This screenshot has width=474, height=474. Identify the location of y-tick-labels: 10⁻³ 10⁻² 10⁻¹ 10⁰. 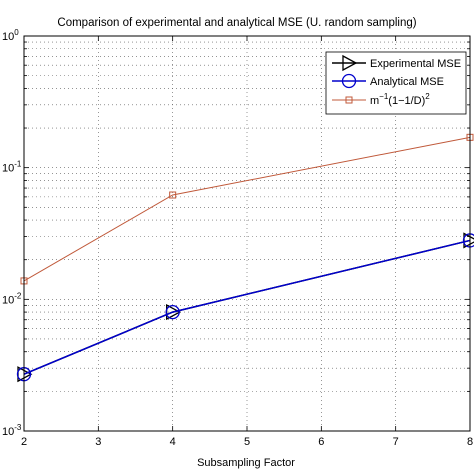
(12, 233).